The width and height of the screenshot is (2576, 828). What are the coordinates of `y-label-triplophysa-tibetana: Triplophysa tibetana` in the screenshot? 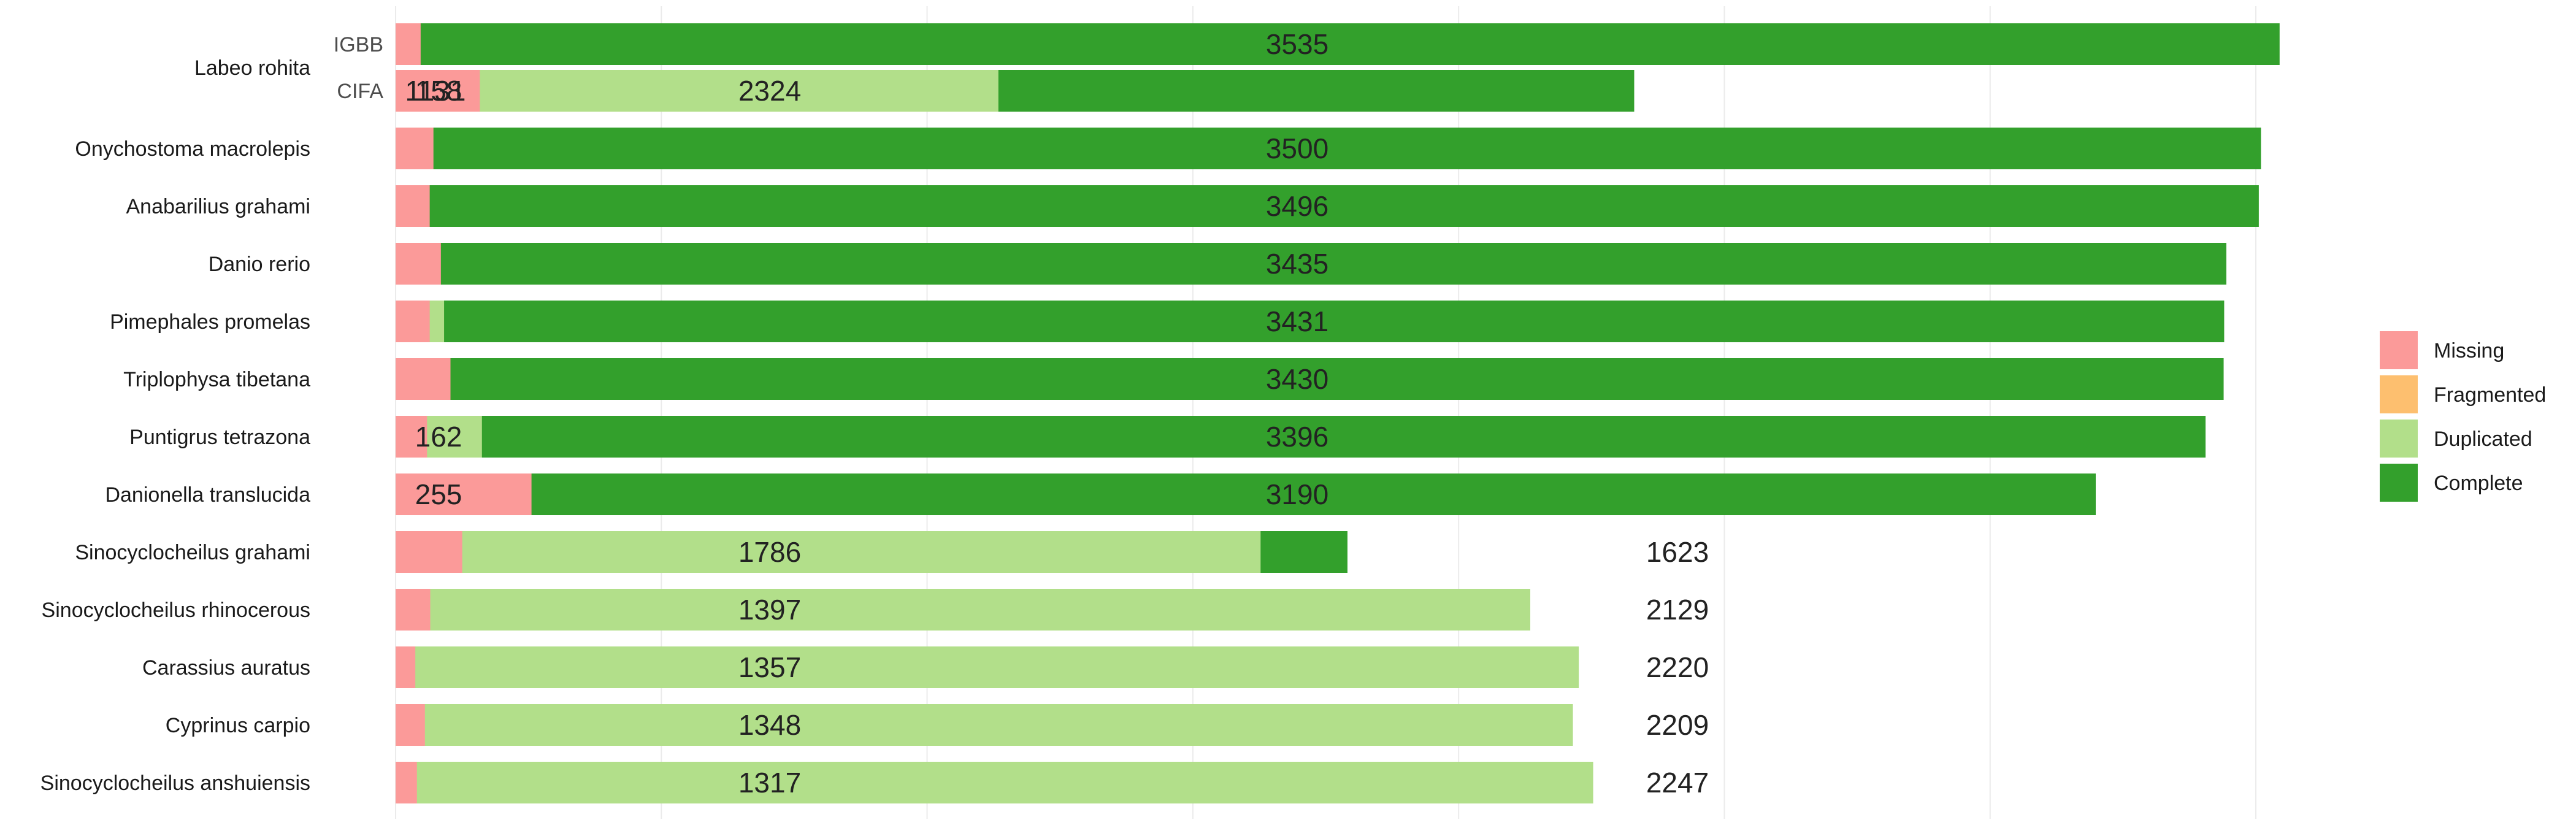 It's located at (216, 379).